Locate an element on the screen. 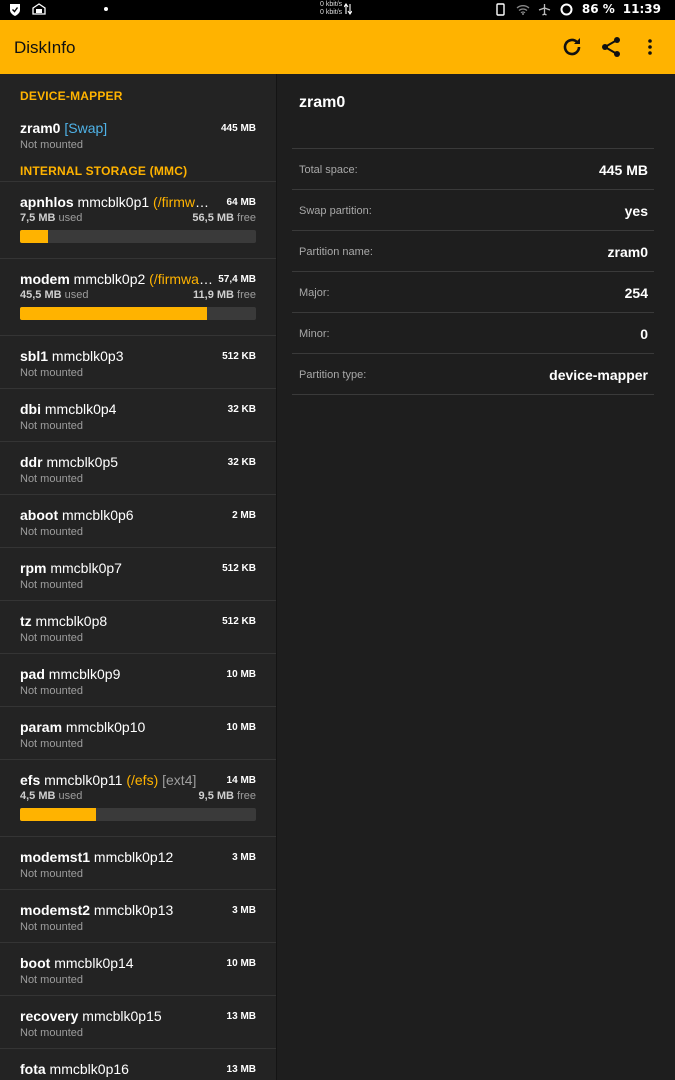 The image size is (675, 1080). item-device: mmcblk0p3 is located at coordinates (86, 356).